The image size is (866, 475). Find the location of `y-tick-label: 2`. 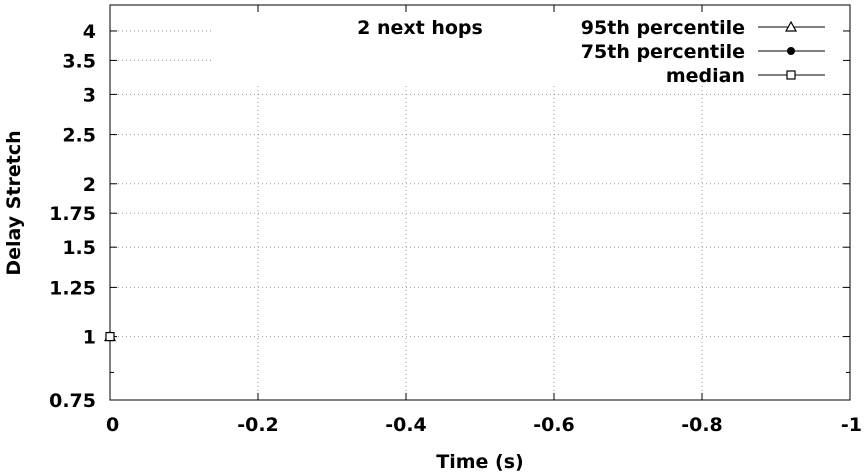

y-tick-label: 2 is located at coordinates (89, 185).